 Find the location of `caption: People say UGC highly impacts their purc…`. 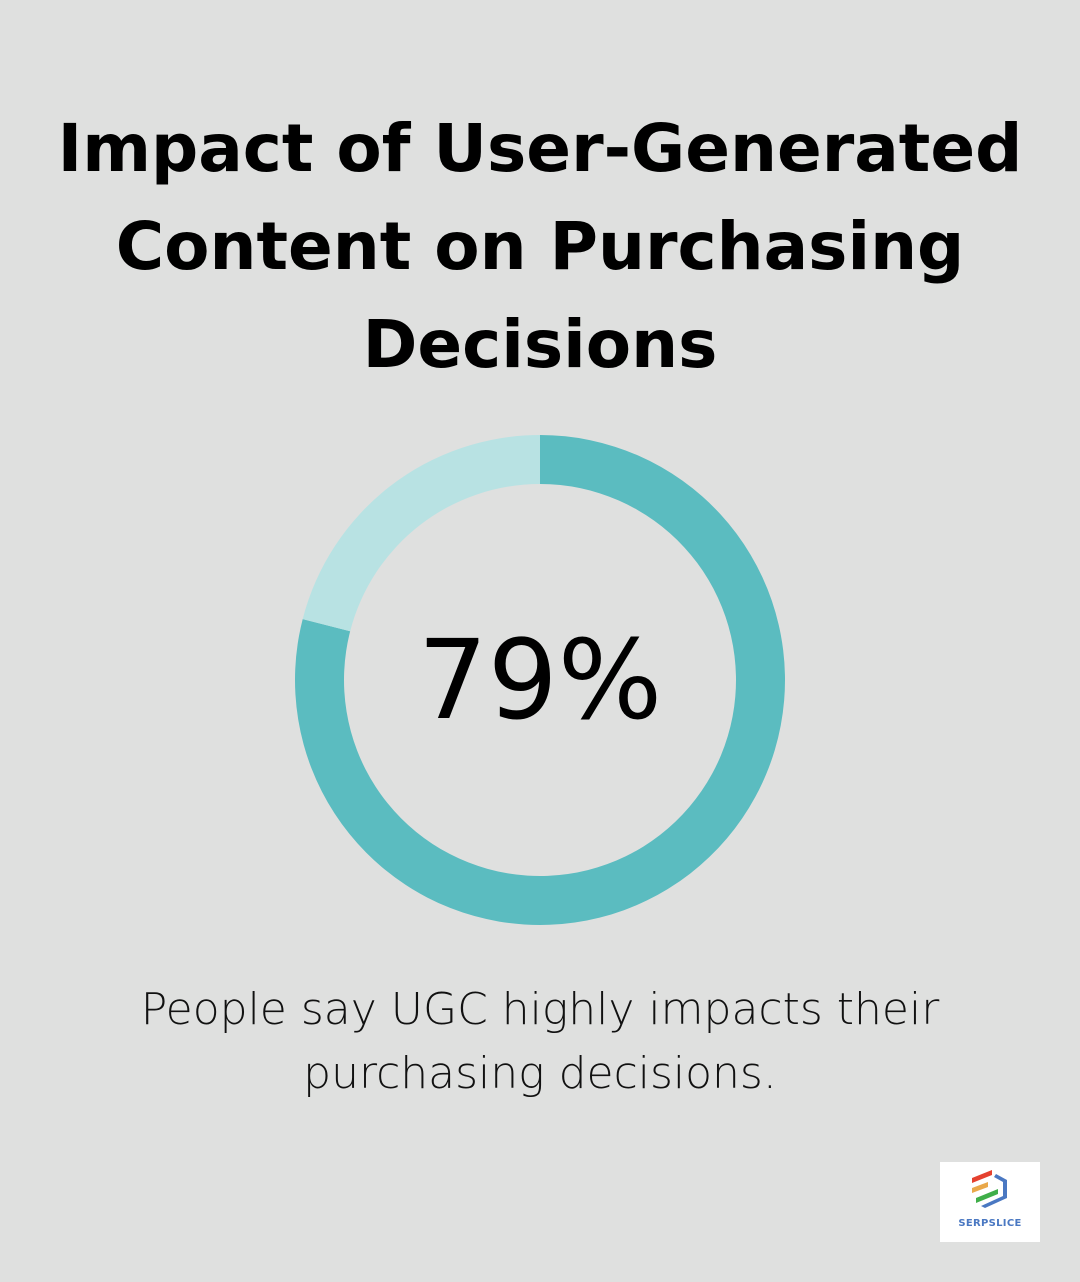

caption: People say UGC highly impacts their purc… is located at coordinates (540, 1041).